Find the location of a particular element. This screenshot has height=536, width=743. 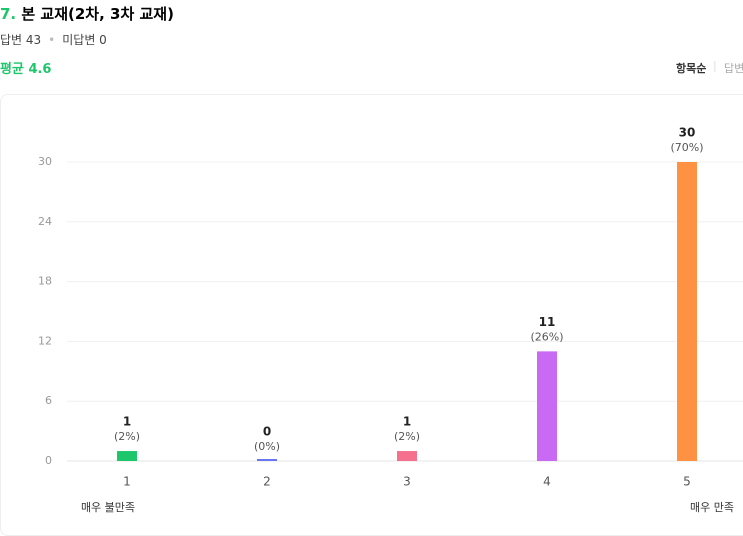

scale-label-low: 매우 불만족 is located at coordinates (108, 507).